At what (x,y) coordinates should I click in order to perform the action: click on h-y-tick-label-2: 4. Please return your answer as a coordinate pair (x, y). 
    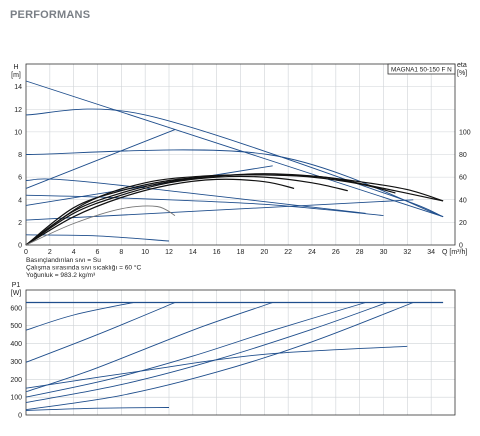
    Looking at the image, I should click on (20, 200).